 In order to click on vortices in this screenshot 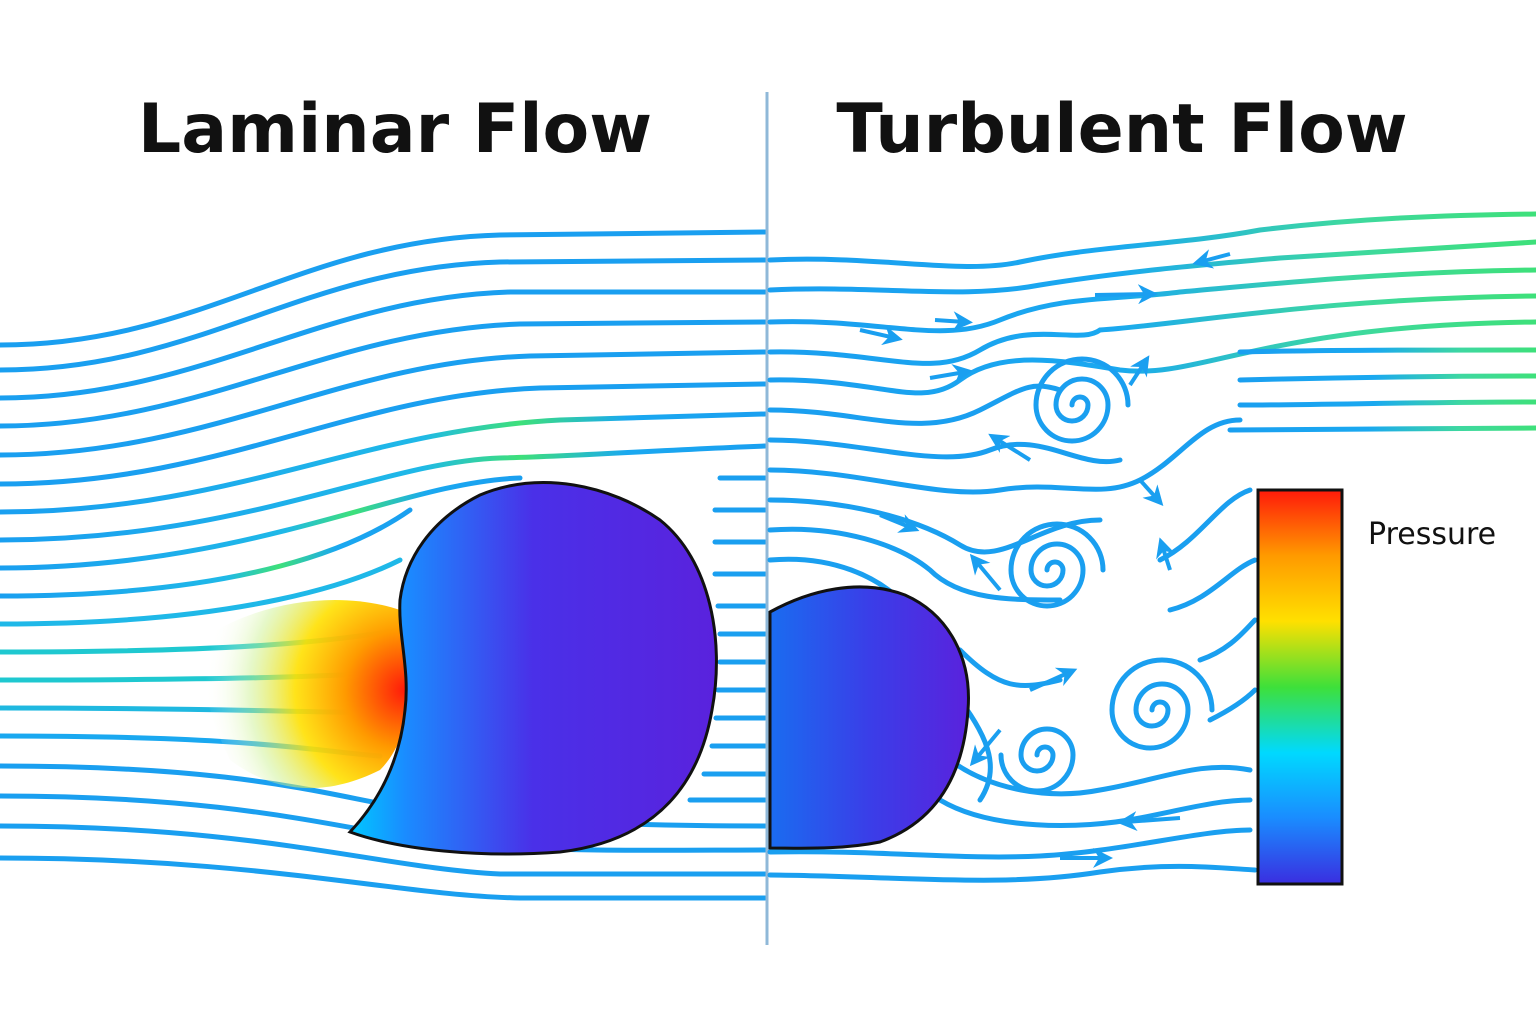, I will do `click(1106, 575)`.